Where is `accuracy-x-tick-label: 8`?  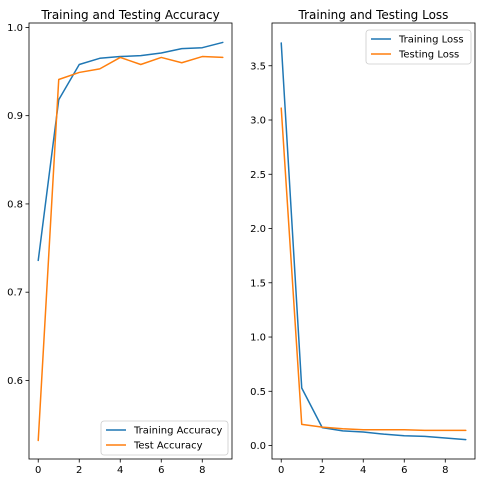
accuracy-x-tick-label: 8 is located at coordinates (202, 470).